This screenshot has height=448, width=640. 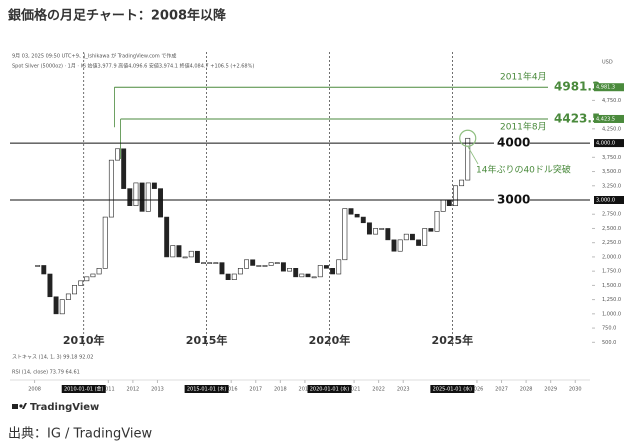 I want to click on x-tick-label: 2026, so click(x=477, y=390).